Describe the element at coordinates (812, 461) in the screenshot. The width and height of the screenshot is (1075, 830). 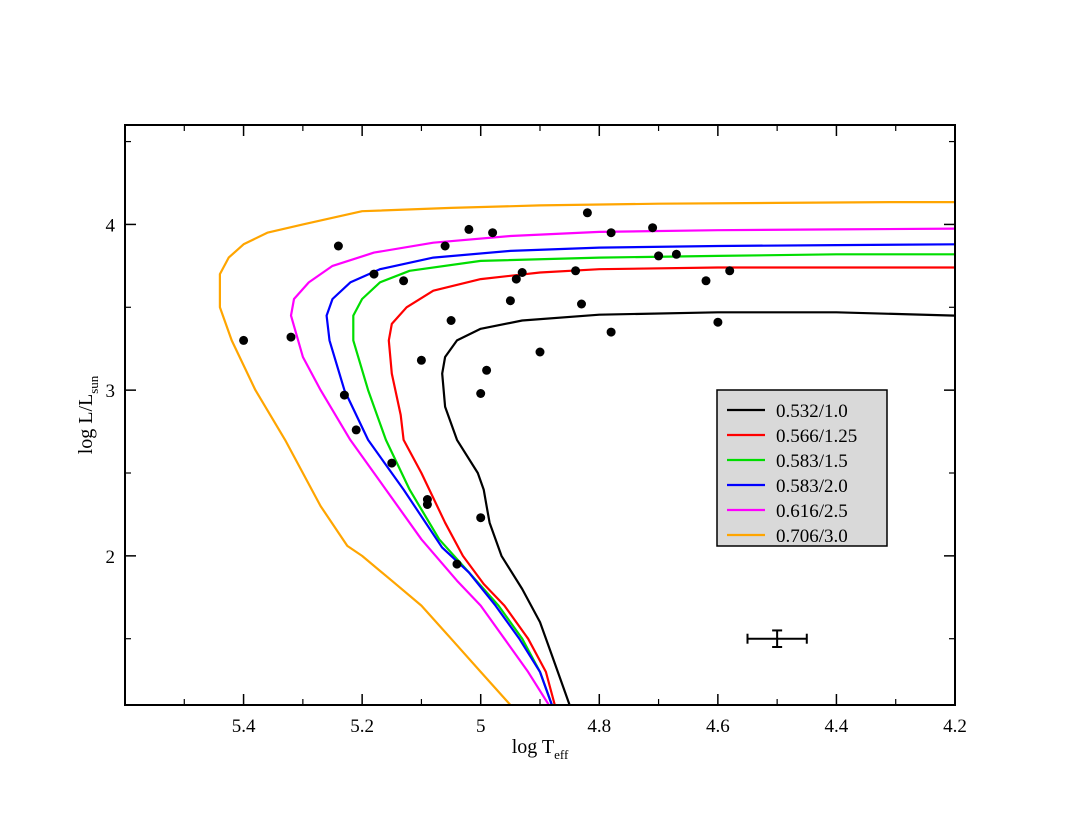
I see `legend-label: 0.583/1.5` at that location.